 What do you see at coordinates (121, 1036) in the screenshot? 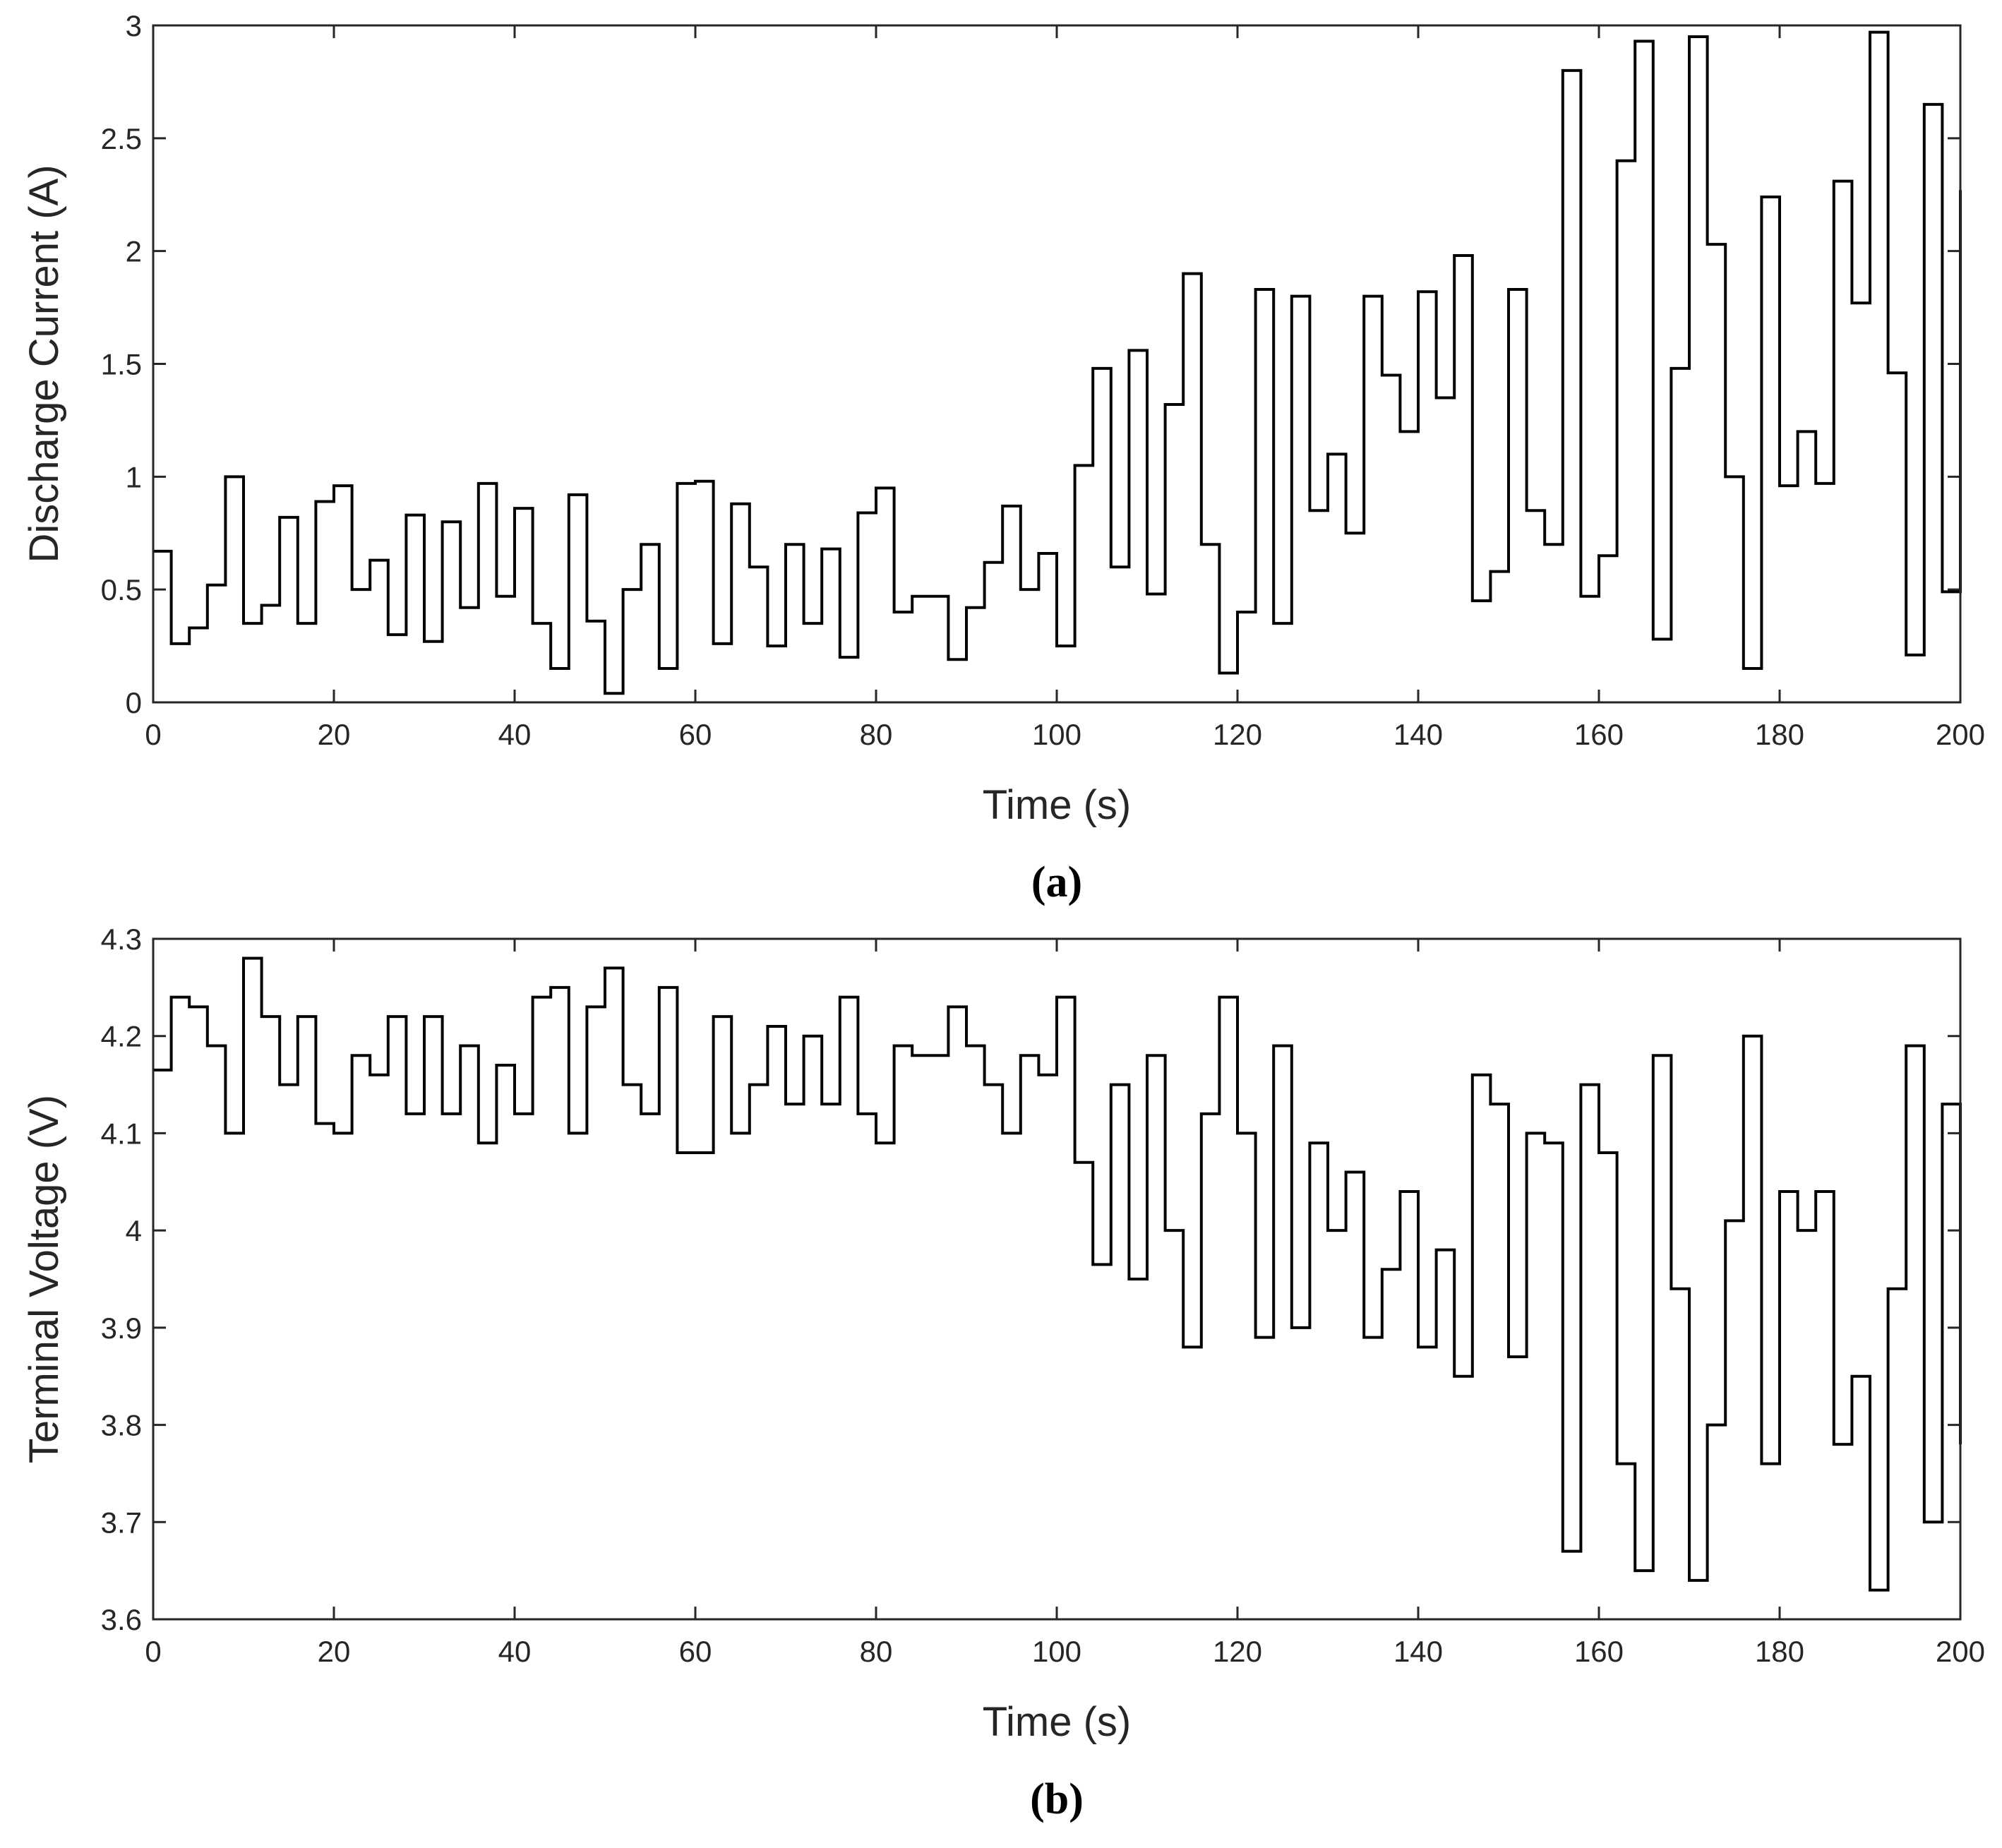
I see `y-tick-label: 4.2` at bounding box center [121, 1036].